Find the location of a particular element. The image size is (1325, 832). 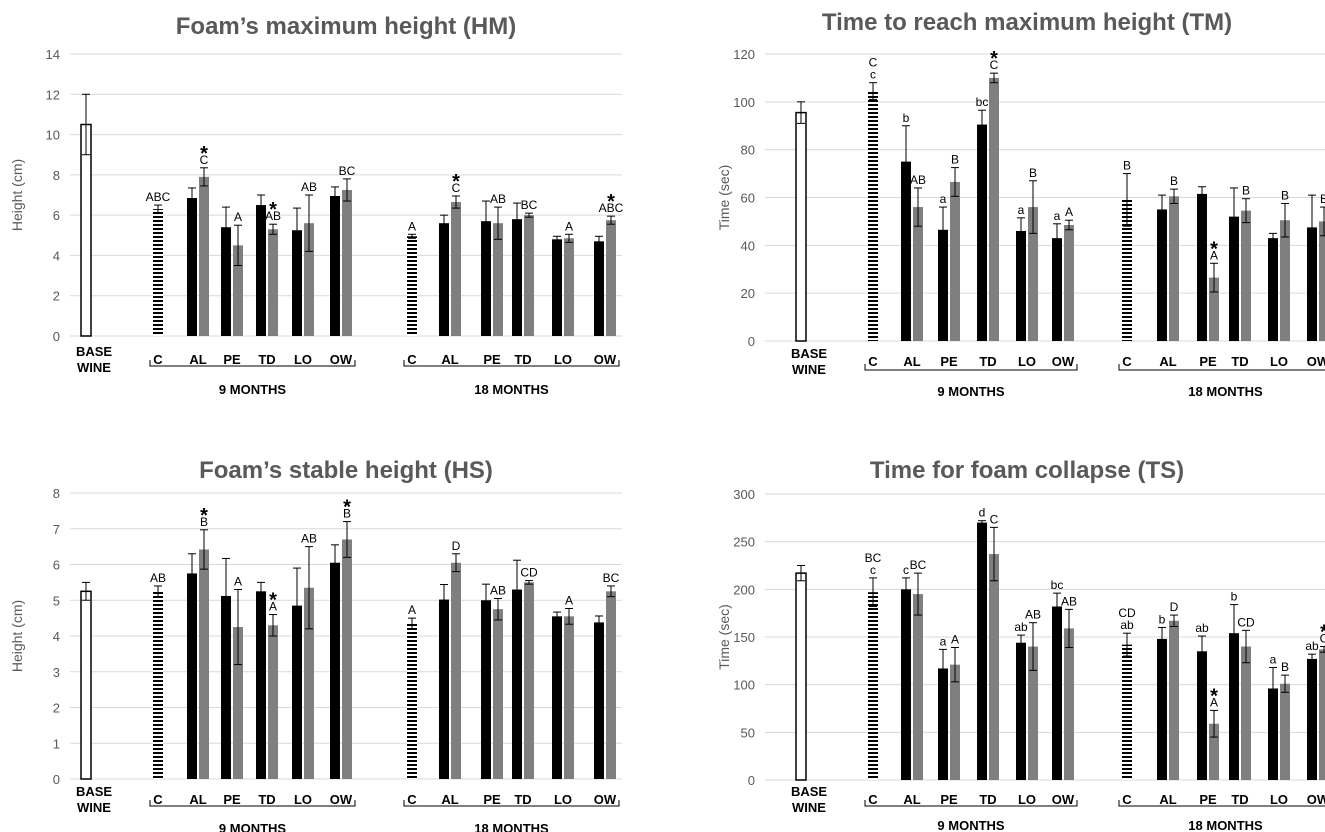

group-label: 9 MONTHS is located at coordinates (971, 825).